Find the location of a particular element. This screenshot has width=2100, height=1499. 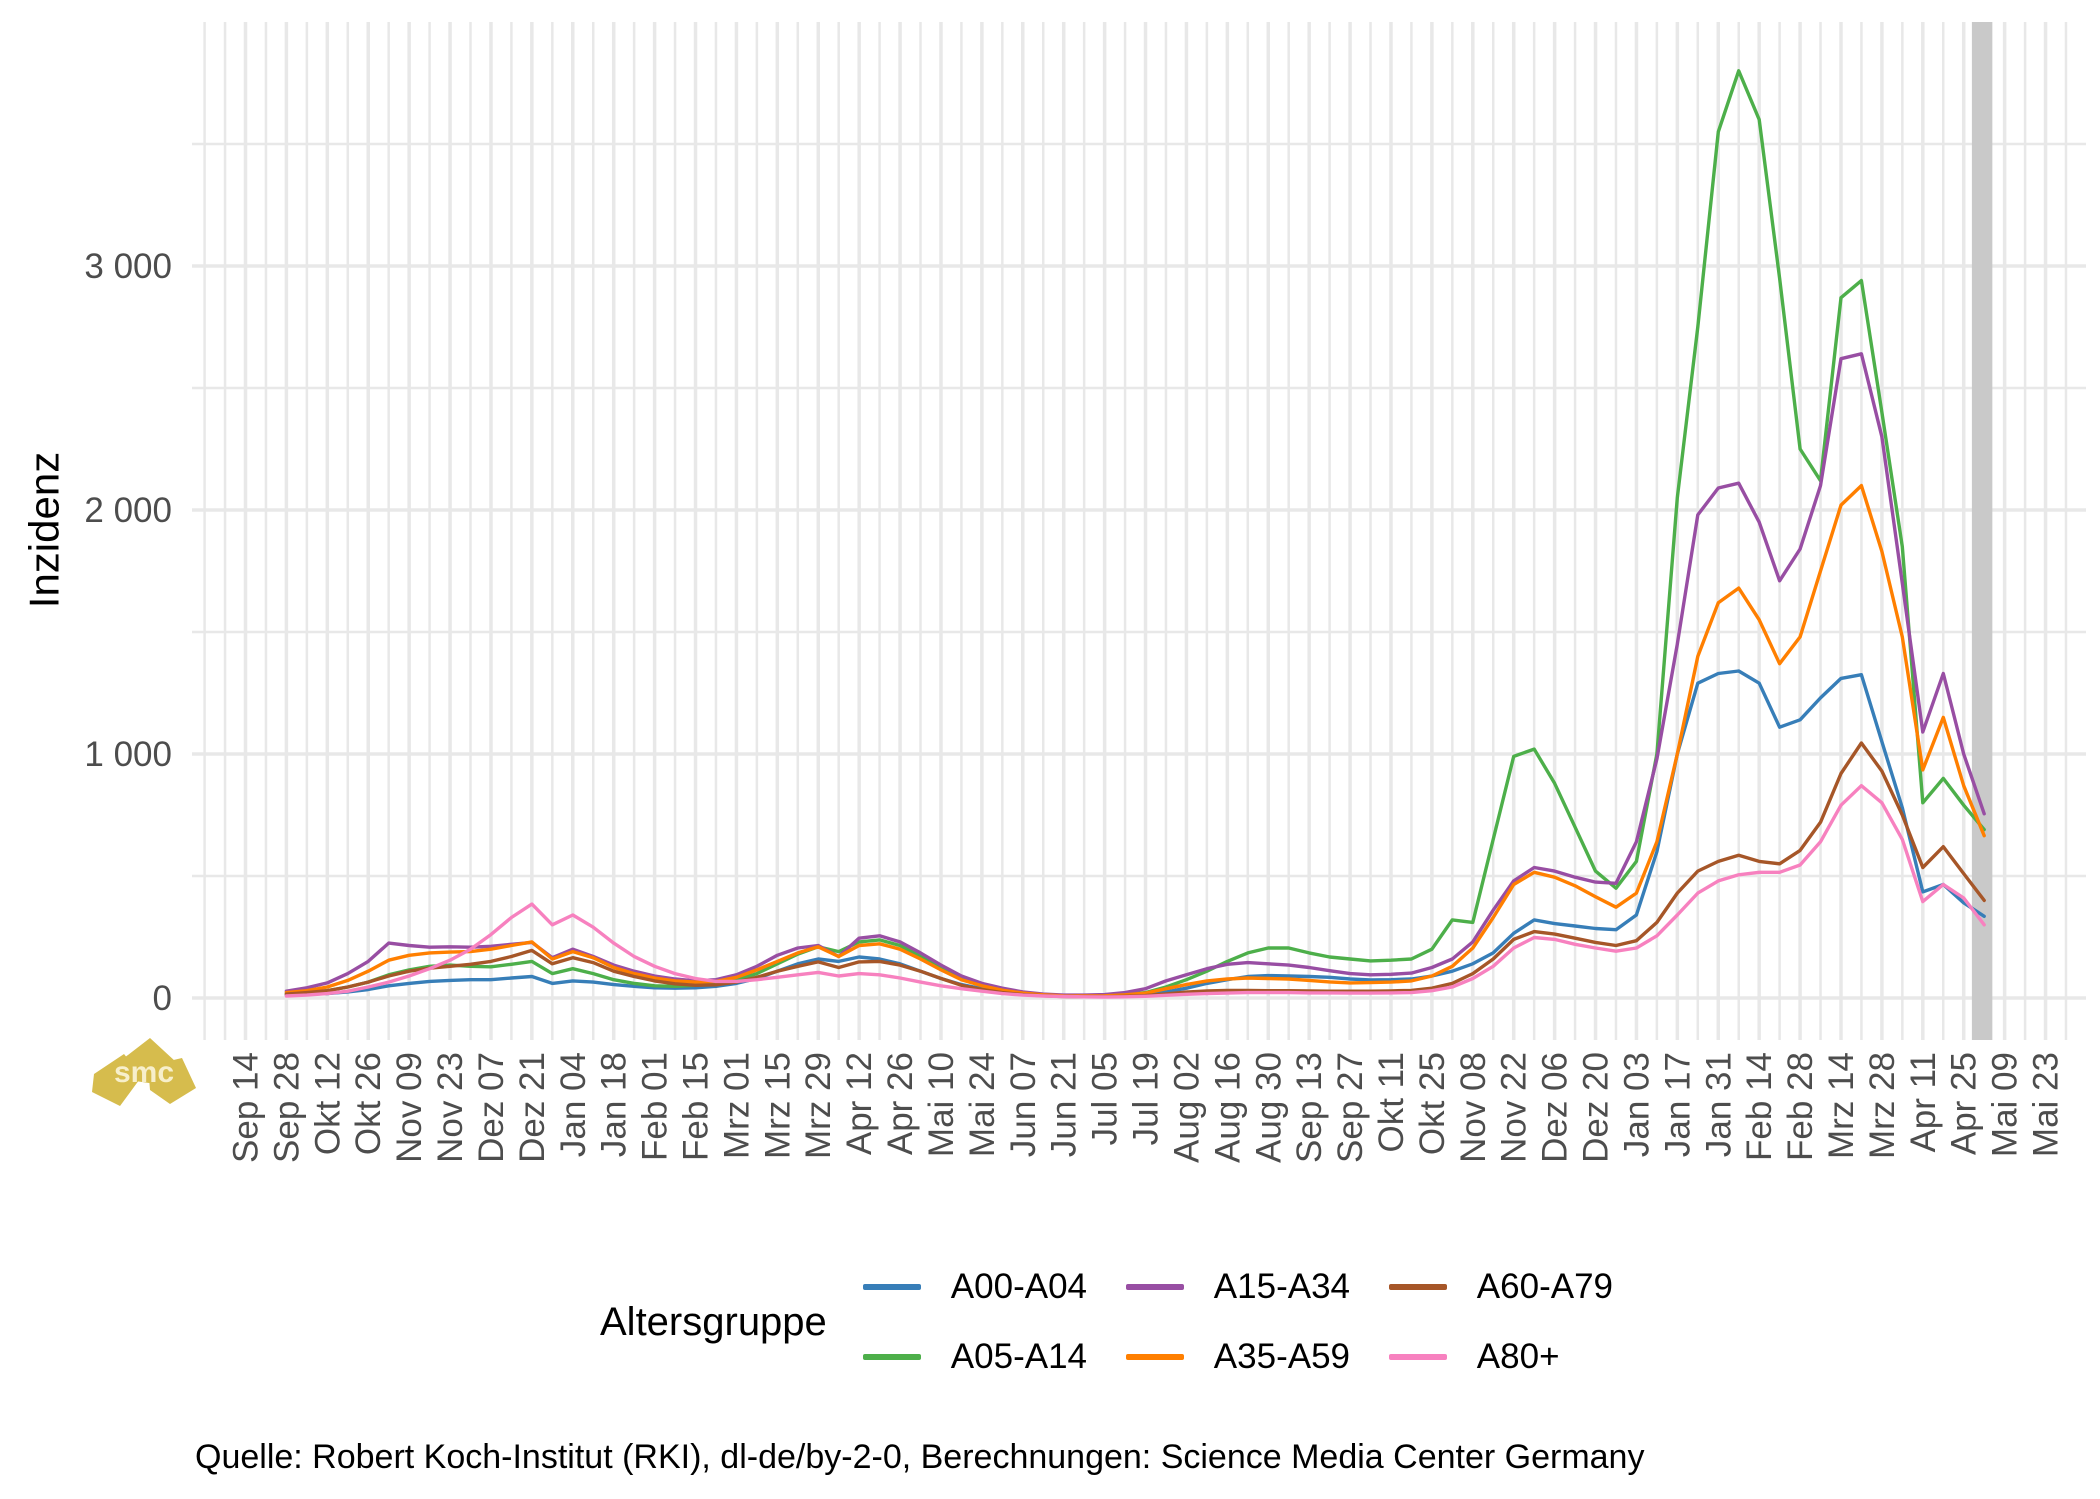

x-tick-label: Dez 07 is located at coordinates (491, 1107).